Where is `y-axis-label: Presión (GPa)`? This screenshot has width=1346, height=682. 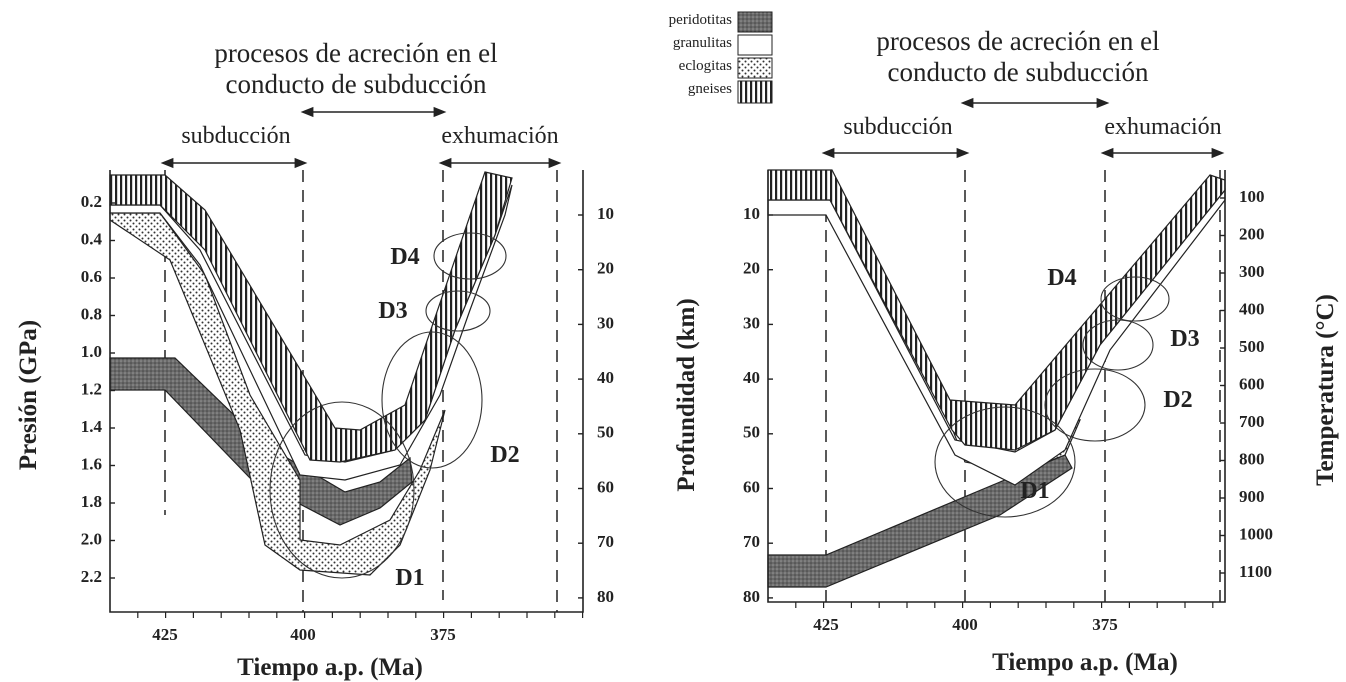
y-axis-label: Presión (GPa) is located at coordinates (28, 395).